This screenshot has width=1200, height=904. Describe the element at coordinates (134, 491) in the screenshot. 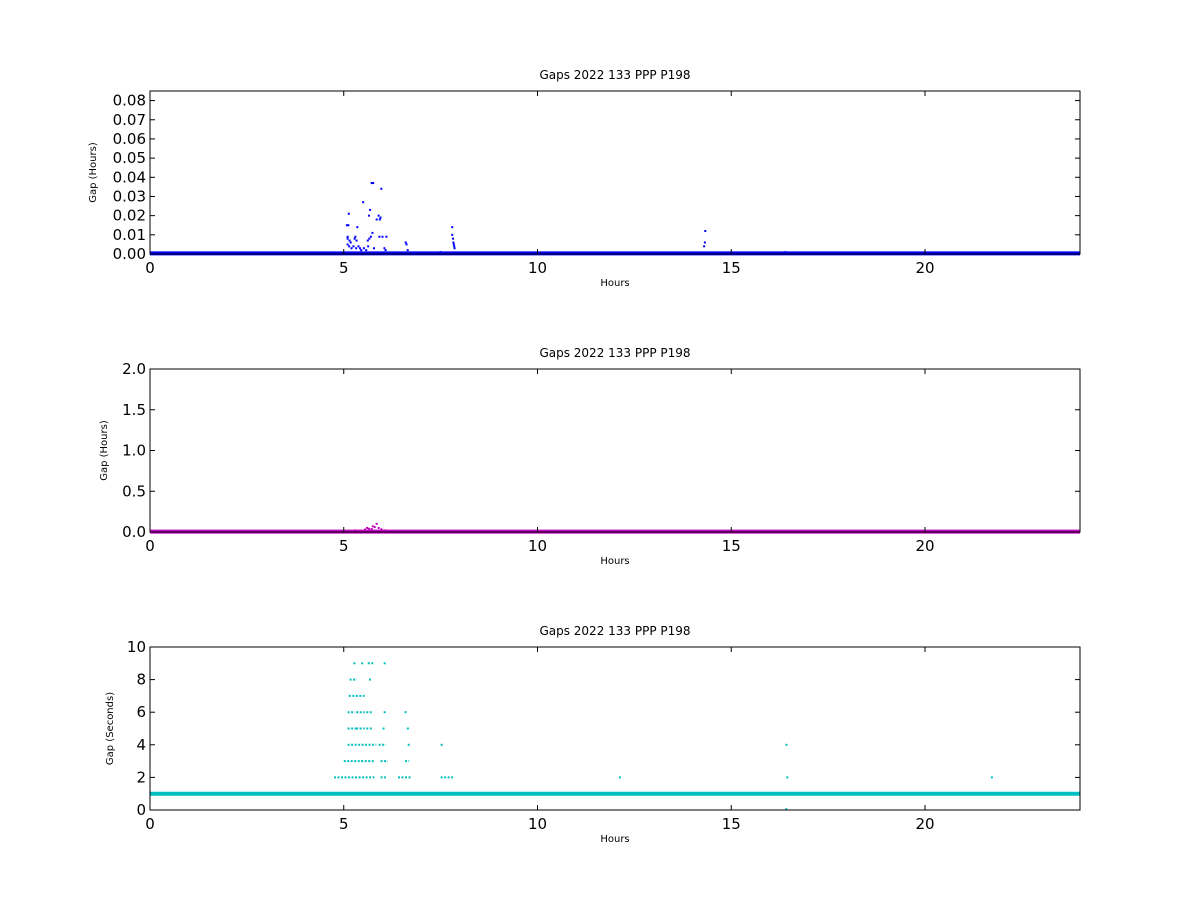

I see `y-tick-label: 0.5` at that location.